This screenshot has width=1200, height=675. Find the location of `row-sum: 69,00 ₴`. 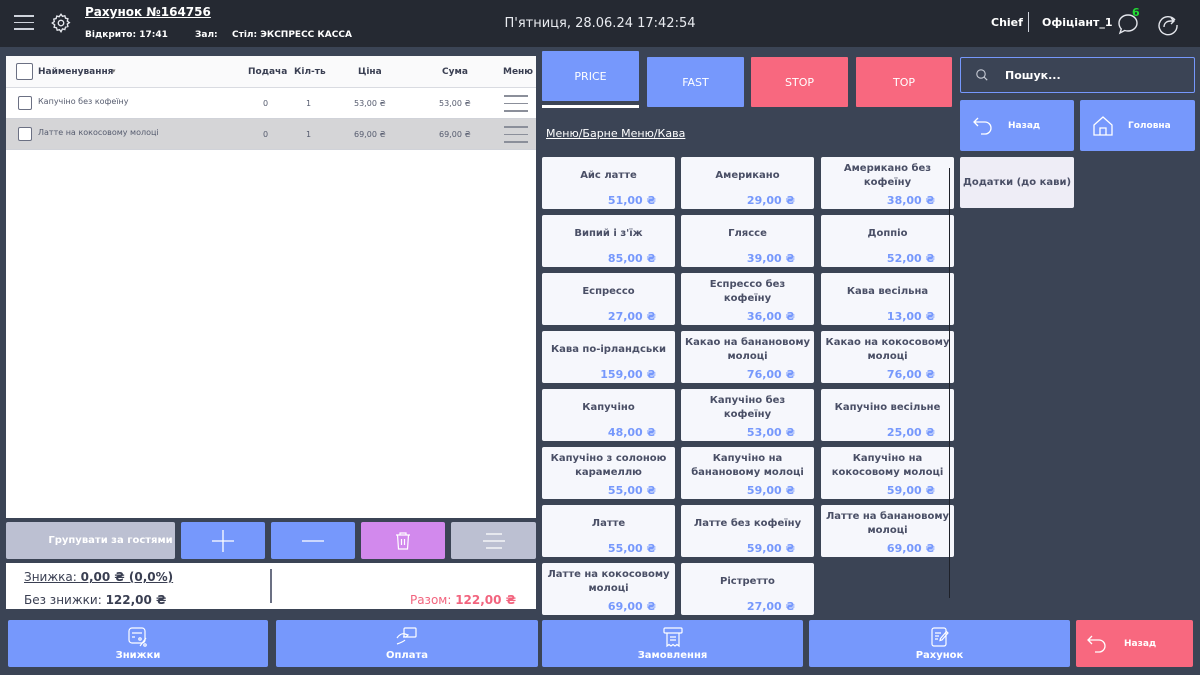

row-sum: 69,00 ₴ is located at coordinates (455, 134).